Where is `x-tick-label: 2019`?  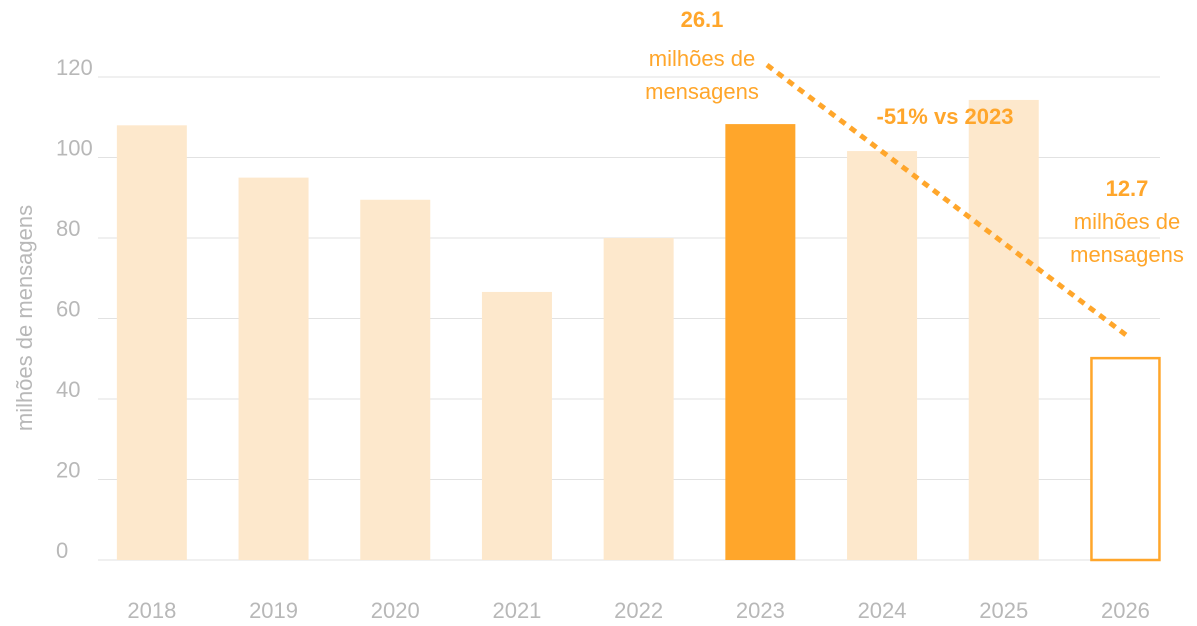 x-tick-label: 2019 is located at coordinates (273, 610).